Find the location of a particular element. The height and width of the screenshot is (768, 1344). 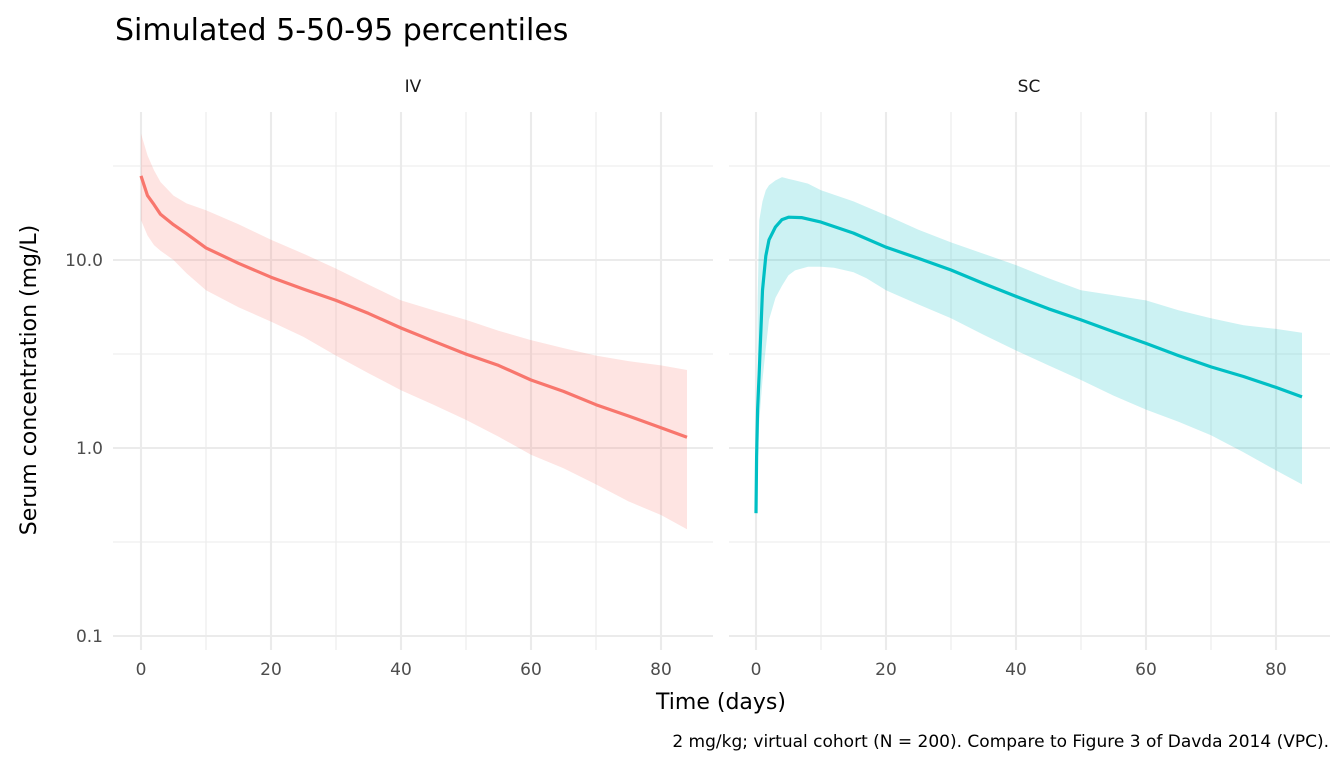

facet-strip-label-sc: SC is located at coordinates (1029, 87).